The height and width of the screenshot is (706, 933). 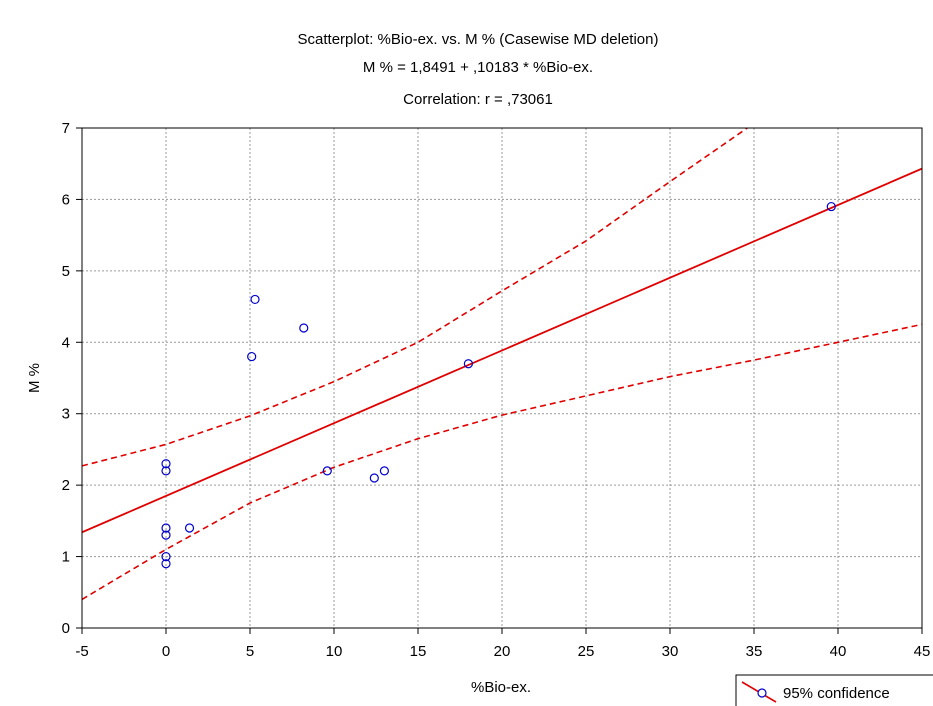 What do you see at coordinates (66, 628) in the screenshot?
I see `y-tick-label: 0` at bounding box center [66, 628].